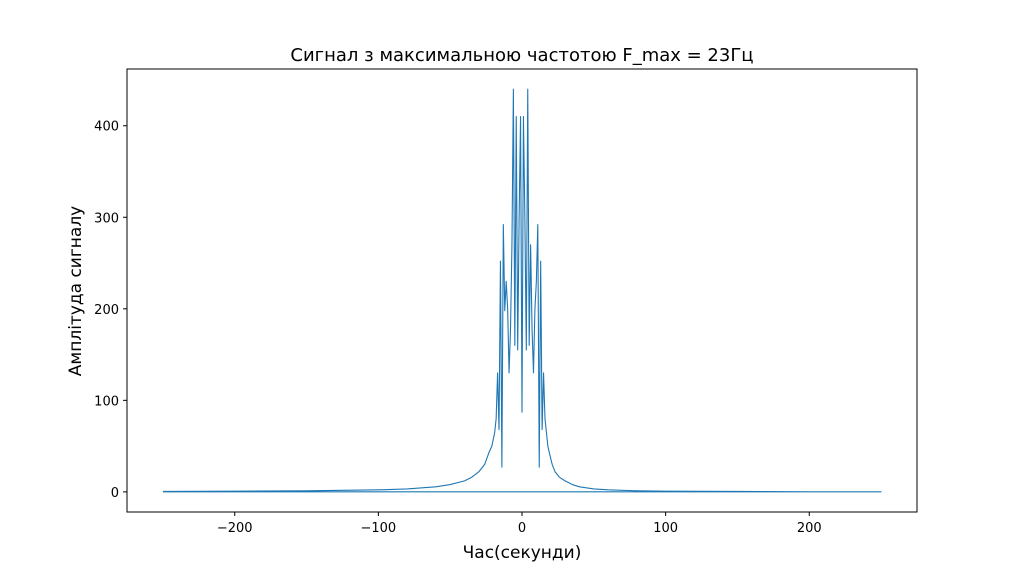  Describe the element at coordinates (106, 127) in the screenshot. I see `y-tick-label: 400` at that location.